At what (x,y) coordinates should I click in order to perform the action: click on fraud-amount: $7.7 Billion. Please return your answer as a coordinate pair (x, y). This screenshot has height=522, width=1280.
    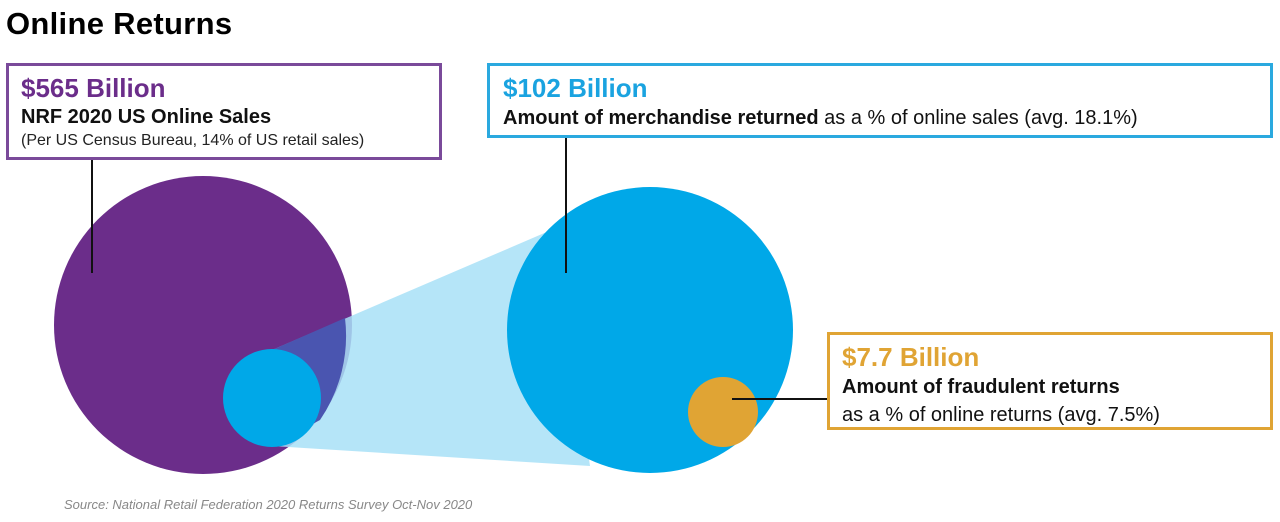
    Looking at the image, I should click on (911, 357).